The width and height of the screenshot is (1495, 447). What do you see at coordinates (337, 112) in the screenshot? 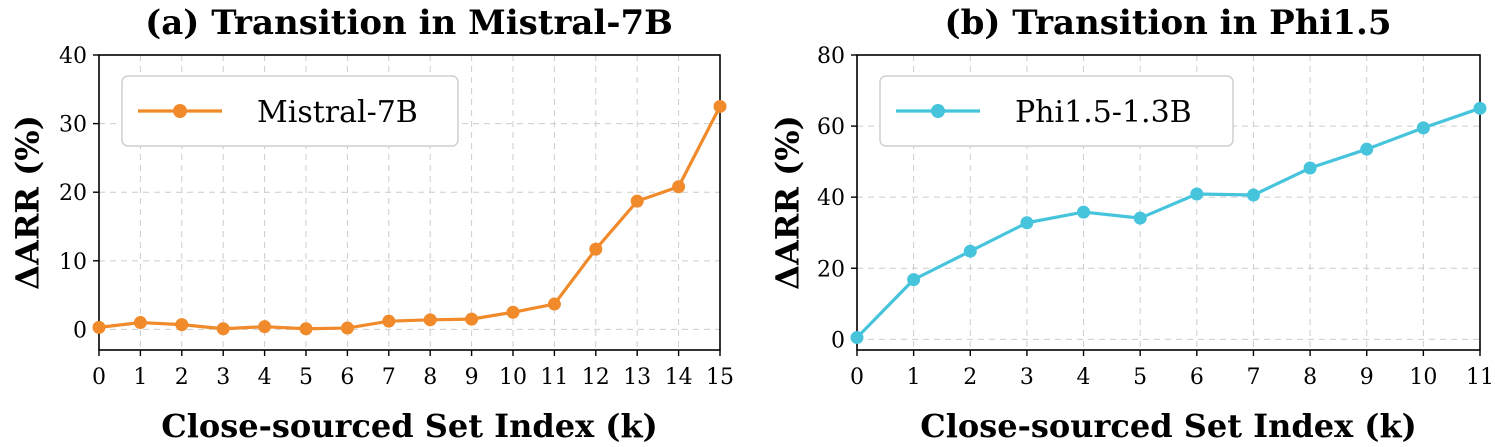
I see `legend-label: Mistral-7B` at bounding box center [337, 112].